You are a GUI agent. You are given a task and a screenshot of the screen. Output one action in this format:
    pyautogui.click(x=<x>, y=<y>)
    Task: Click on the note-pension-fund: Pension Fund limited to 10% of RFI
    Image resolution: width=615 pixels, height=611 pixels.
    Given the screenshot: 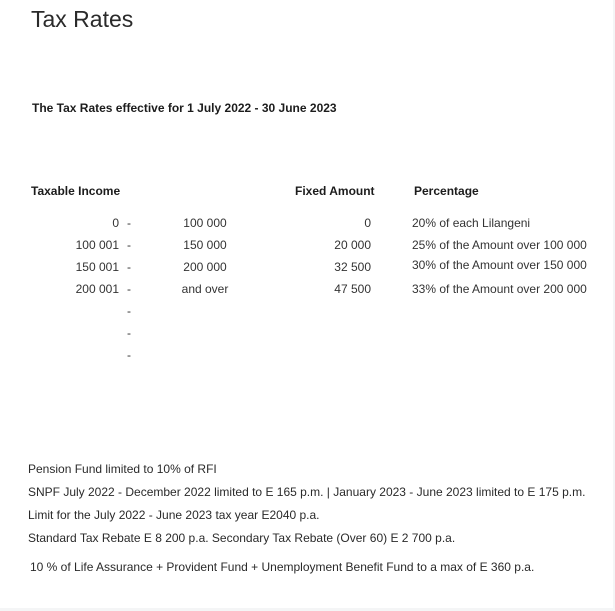 What is the action you would take?
    pyautogui.click(x=122, y=469)
    